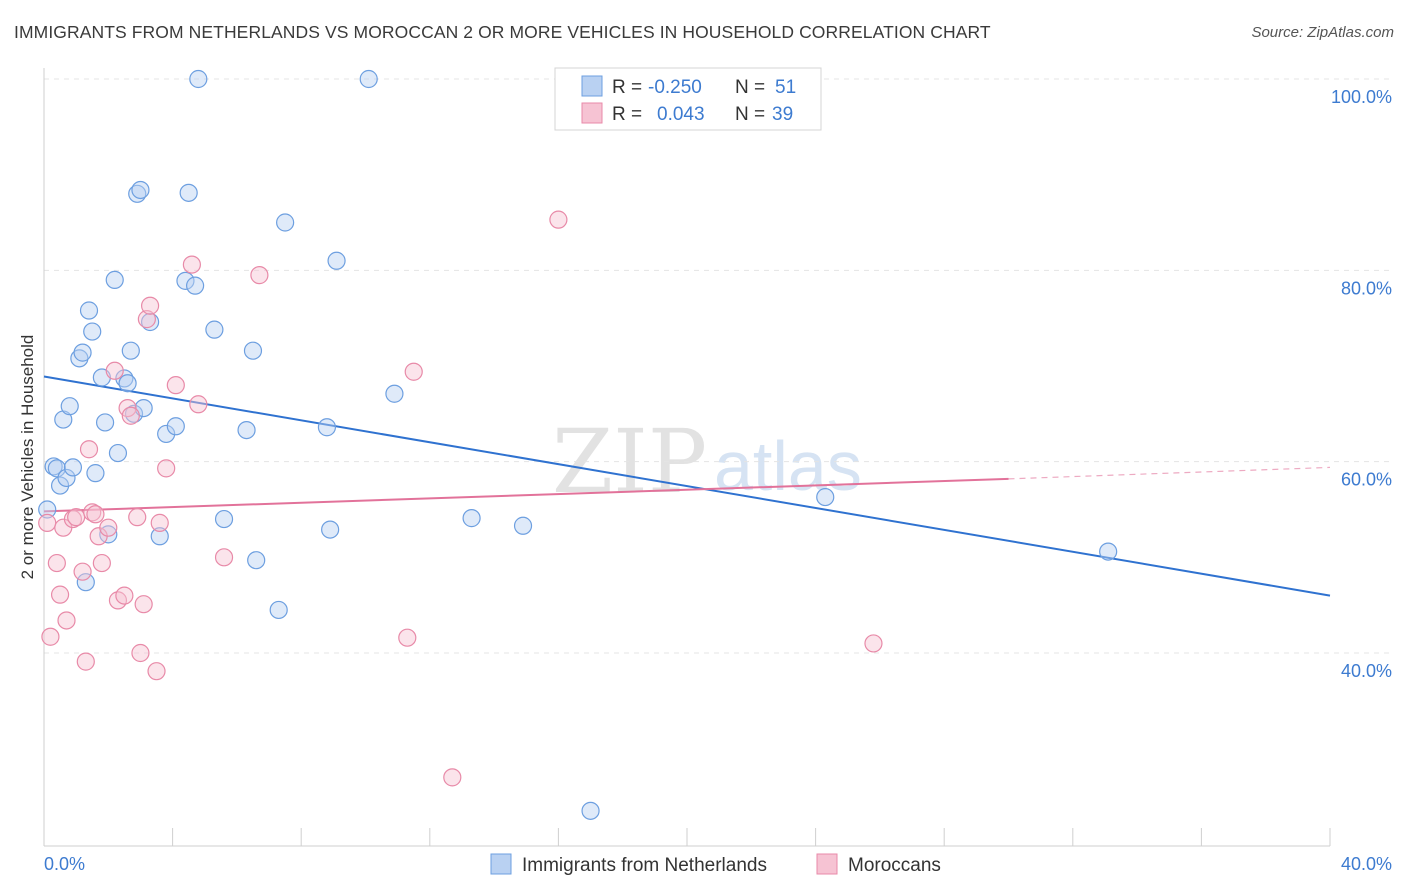  I want to click on y-tick-labels: 100.0% 80.0% 60.0% 40.0%, so click(1361, 384).